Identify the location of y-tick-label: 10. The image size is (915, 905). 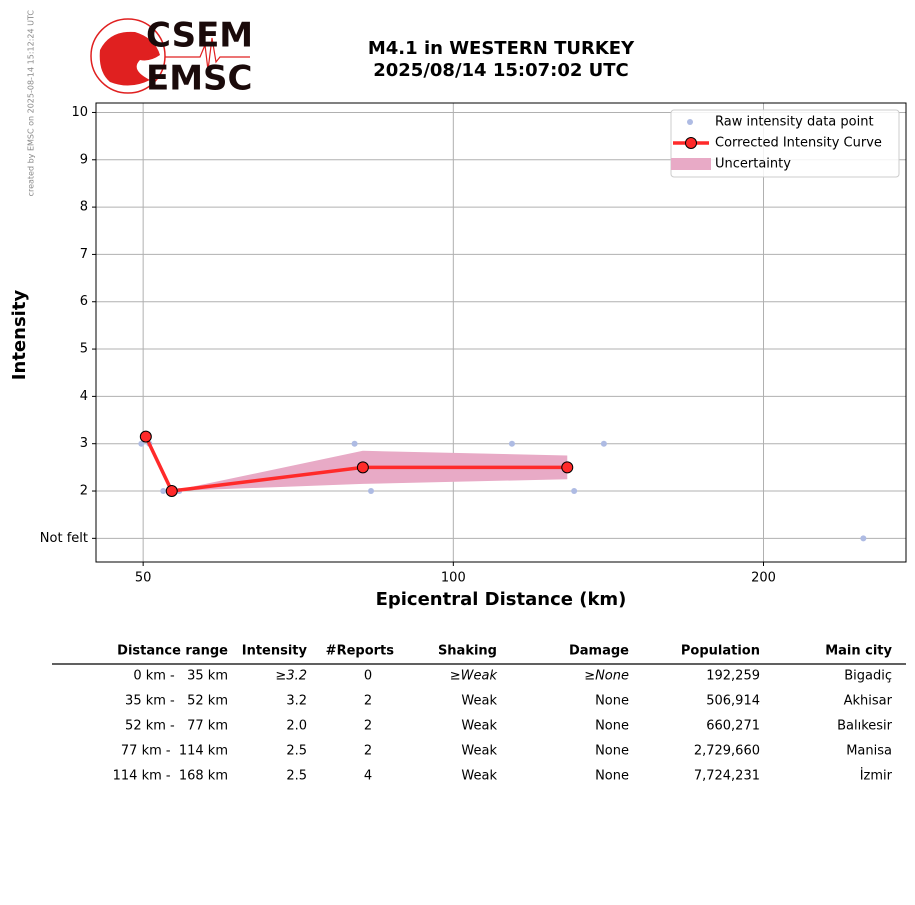
(79, 112).